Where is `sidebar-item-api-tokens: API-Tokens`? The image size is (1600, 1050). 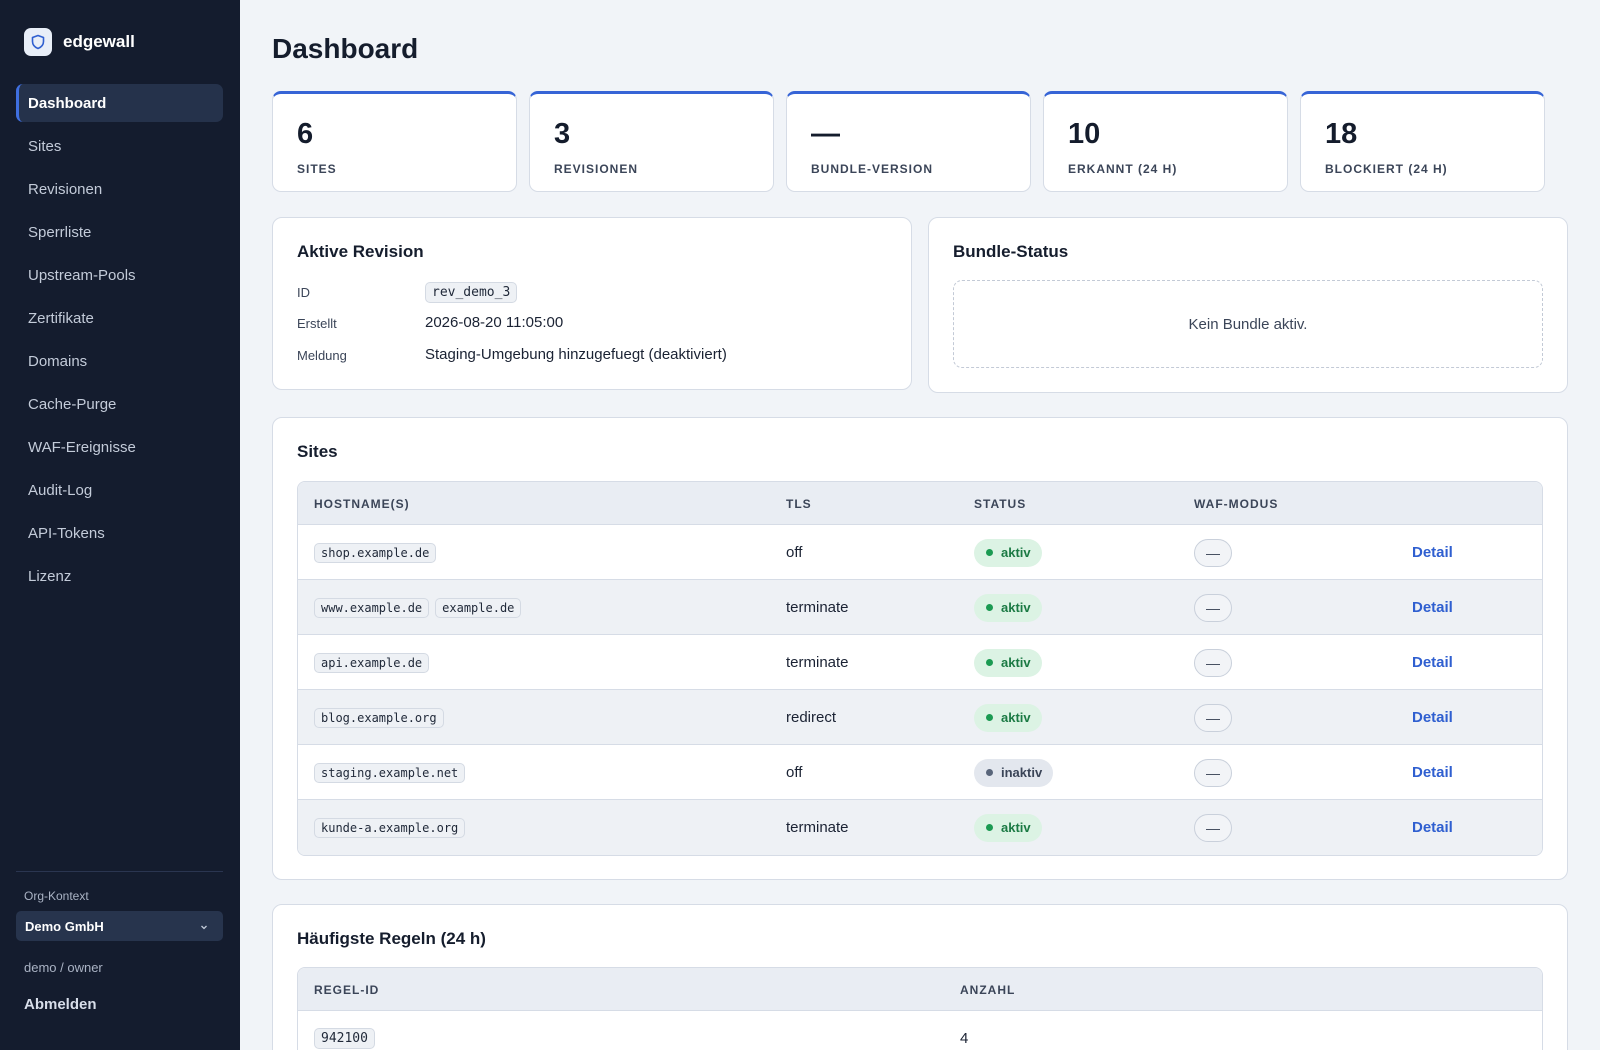
sidebar-item-api-tokens: API-Tokens is located at coordinates (66, 533).